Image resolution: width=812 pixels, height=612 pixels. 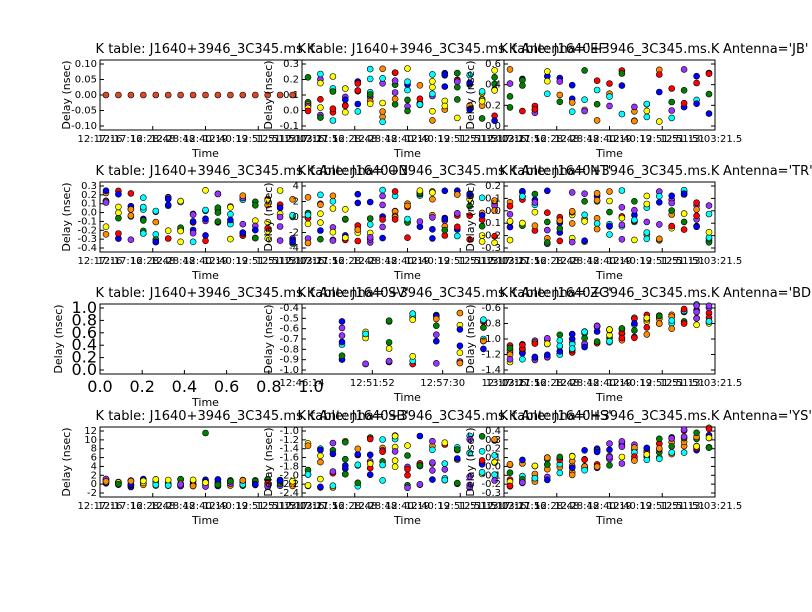 I want to click on y-tick-label: -0.4, so click(x=87, y=248).